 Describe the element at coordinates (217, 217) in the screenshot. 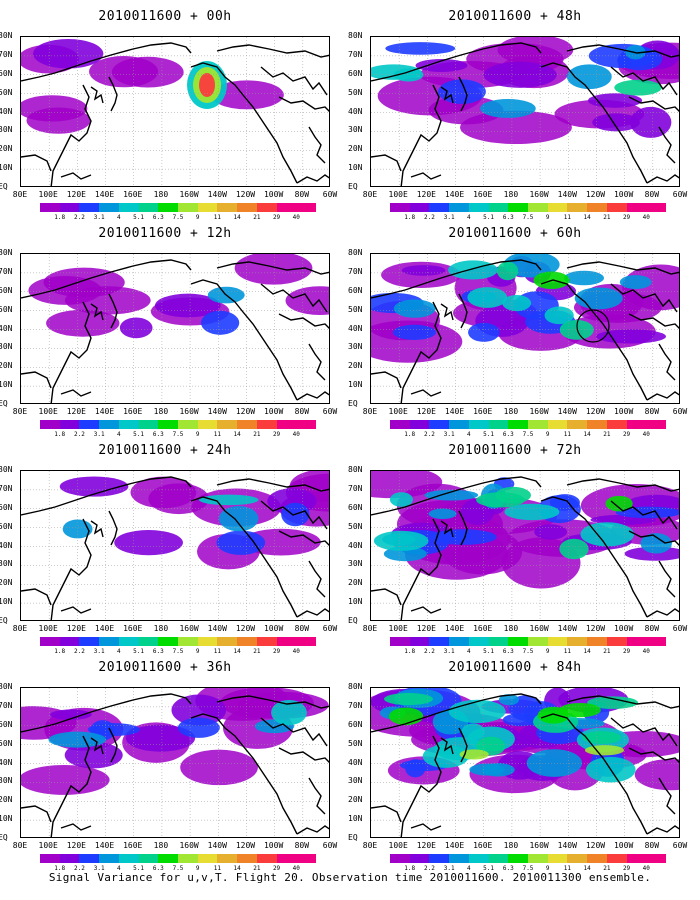

I see `colorbar-label: 11` at that location.